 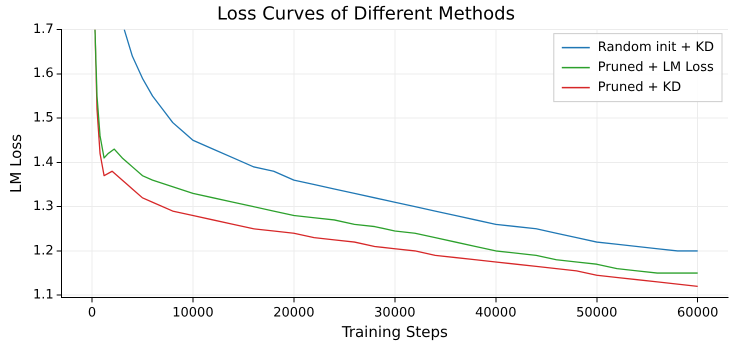 What do you see at coordinates (697, 313) in the screenshot?
I see `x-tick-label: 60000` at bounding box center [697, 313].